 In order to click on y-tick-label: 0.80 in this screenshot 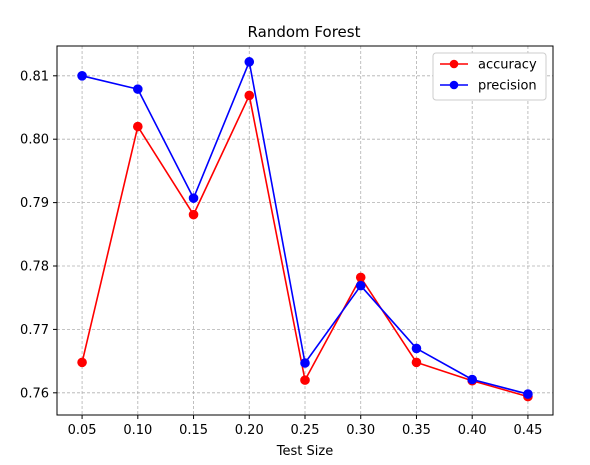, I will do `click(34, 140)`.